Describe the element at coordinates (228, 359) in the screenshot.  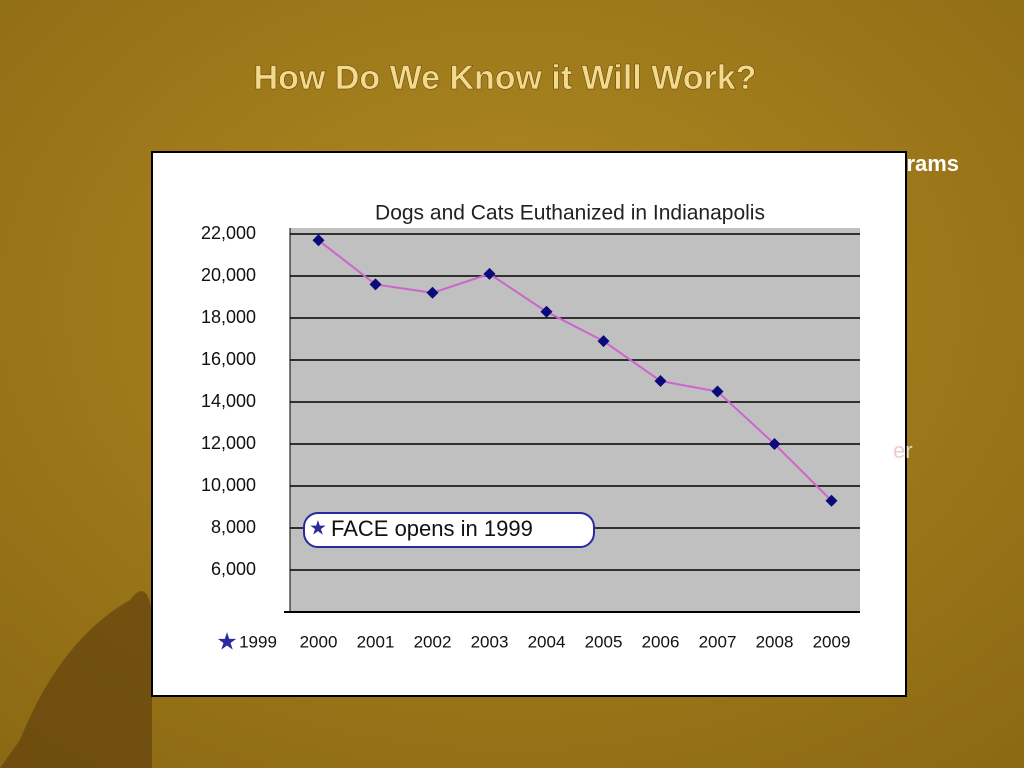
I see `y-tick-label: 16,000` at that location.